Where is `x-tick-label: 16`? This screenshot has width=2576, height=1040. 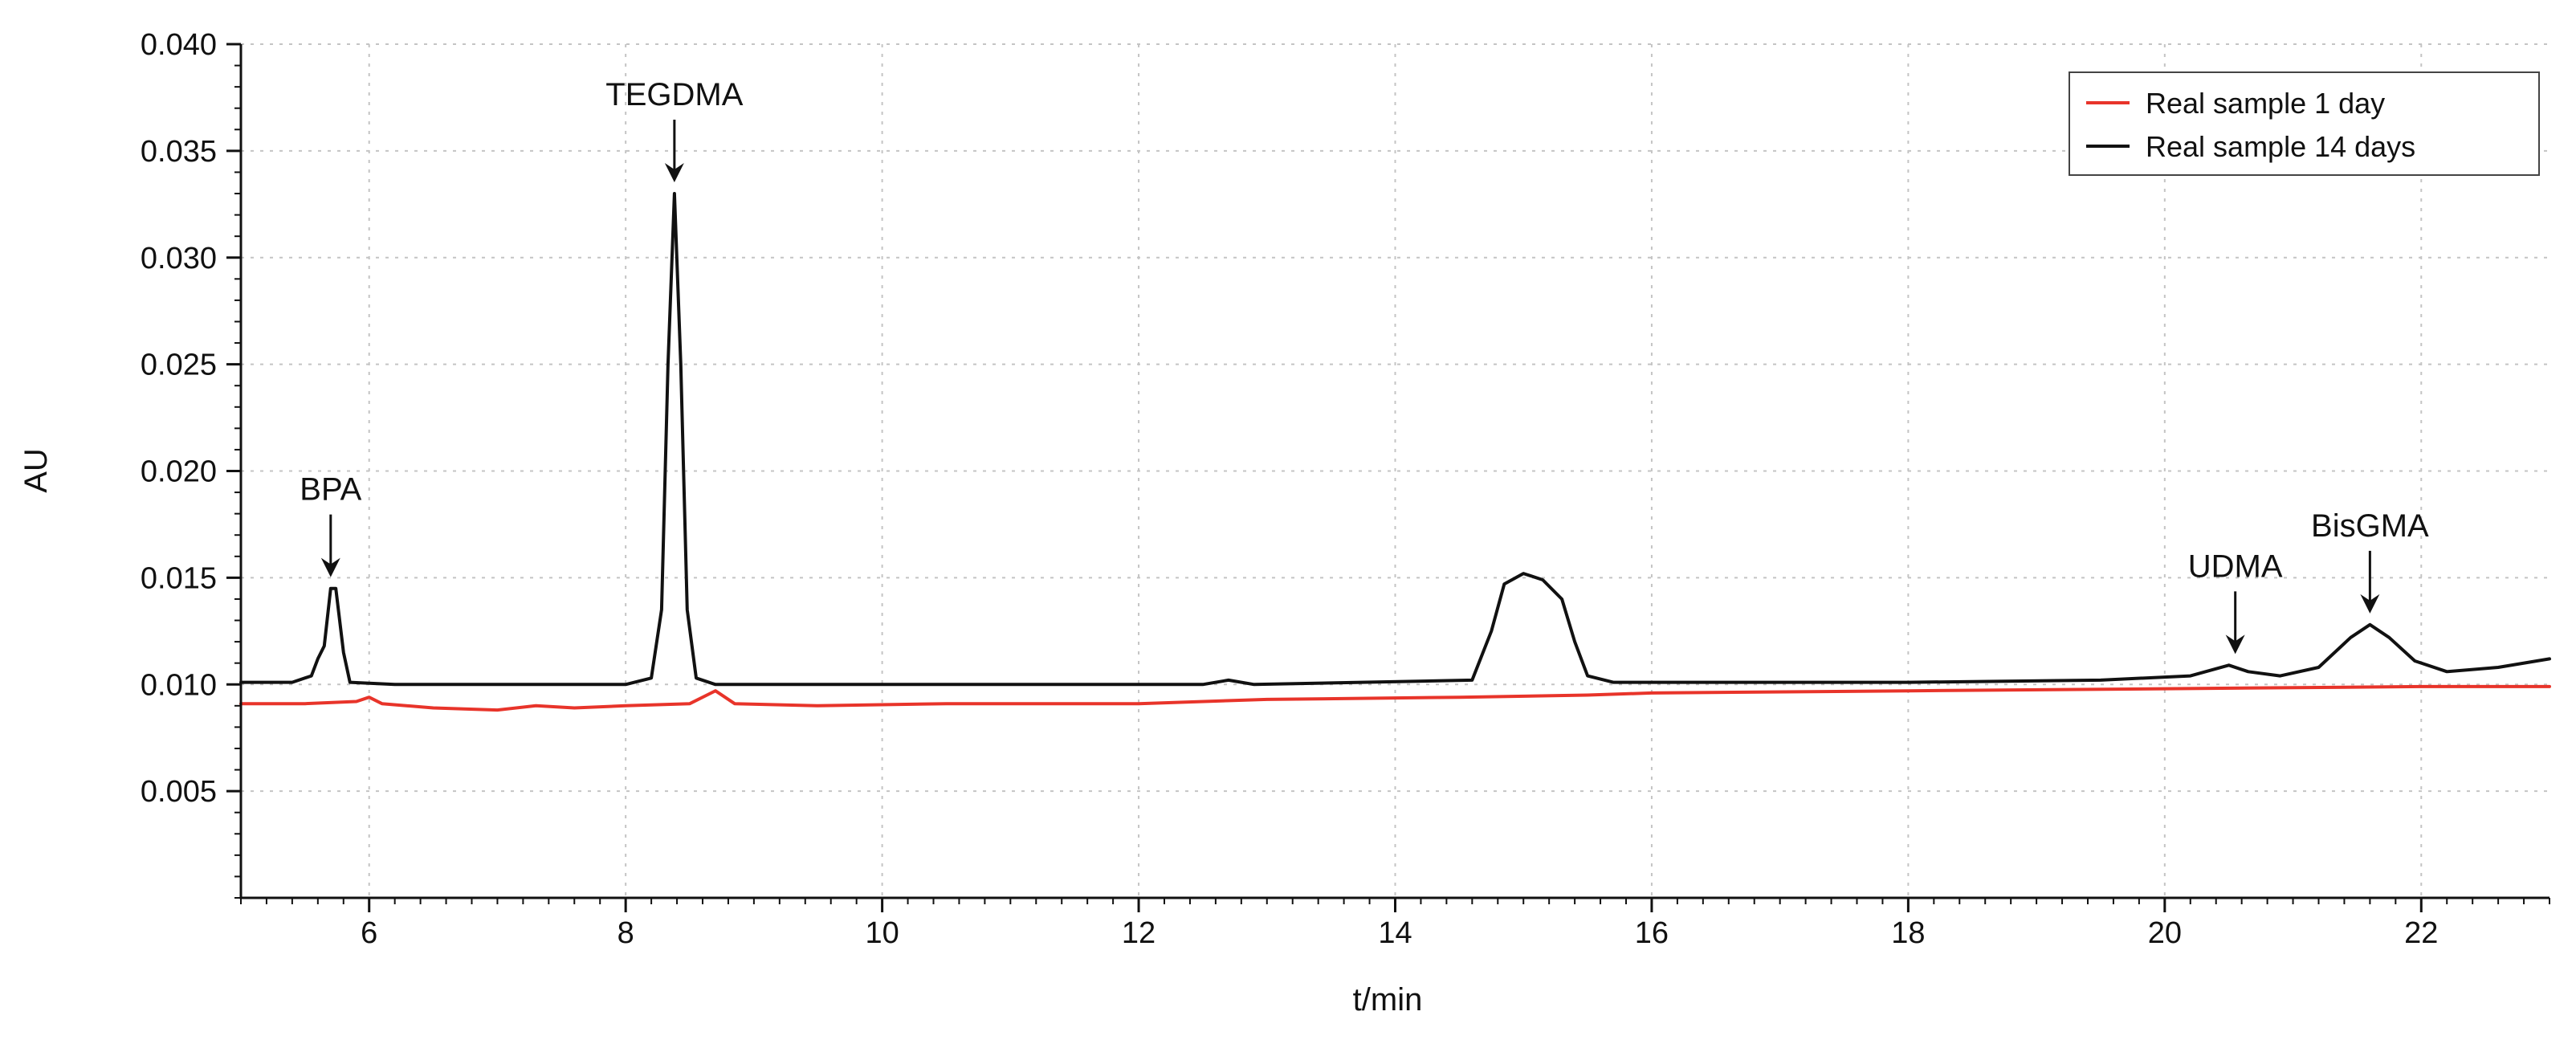 x-tick-label: 16 is located at coordinates (1652, 933).